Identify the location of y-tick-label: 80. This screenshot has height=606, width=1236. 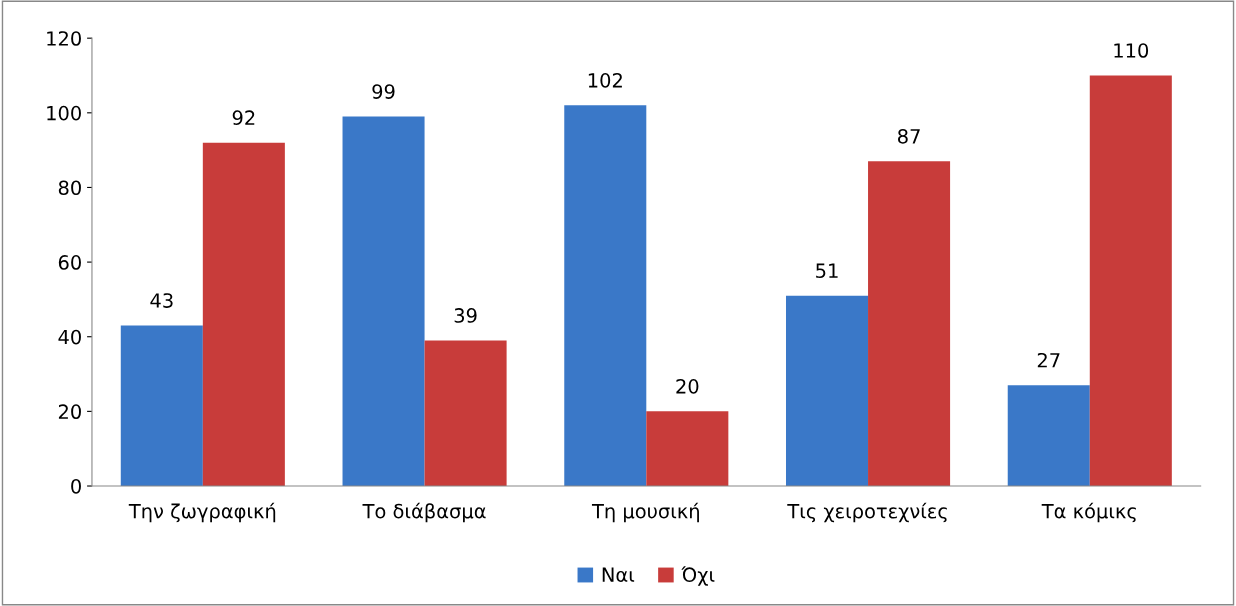
(69, 188).